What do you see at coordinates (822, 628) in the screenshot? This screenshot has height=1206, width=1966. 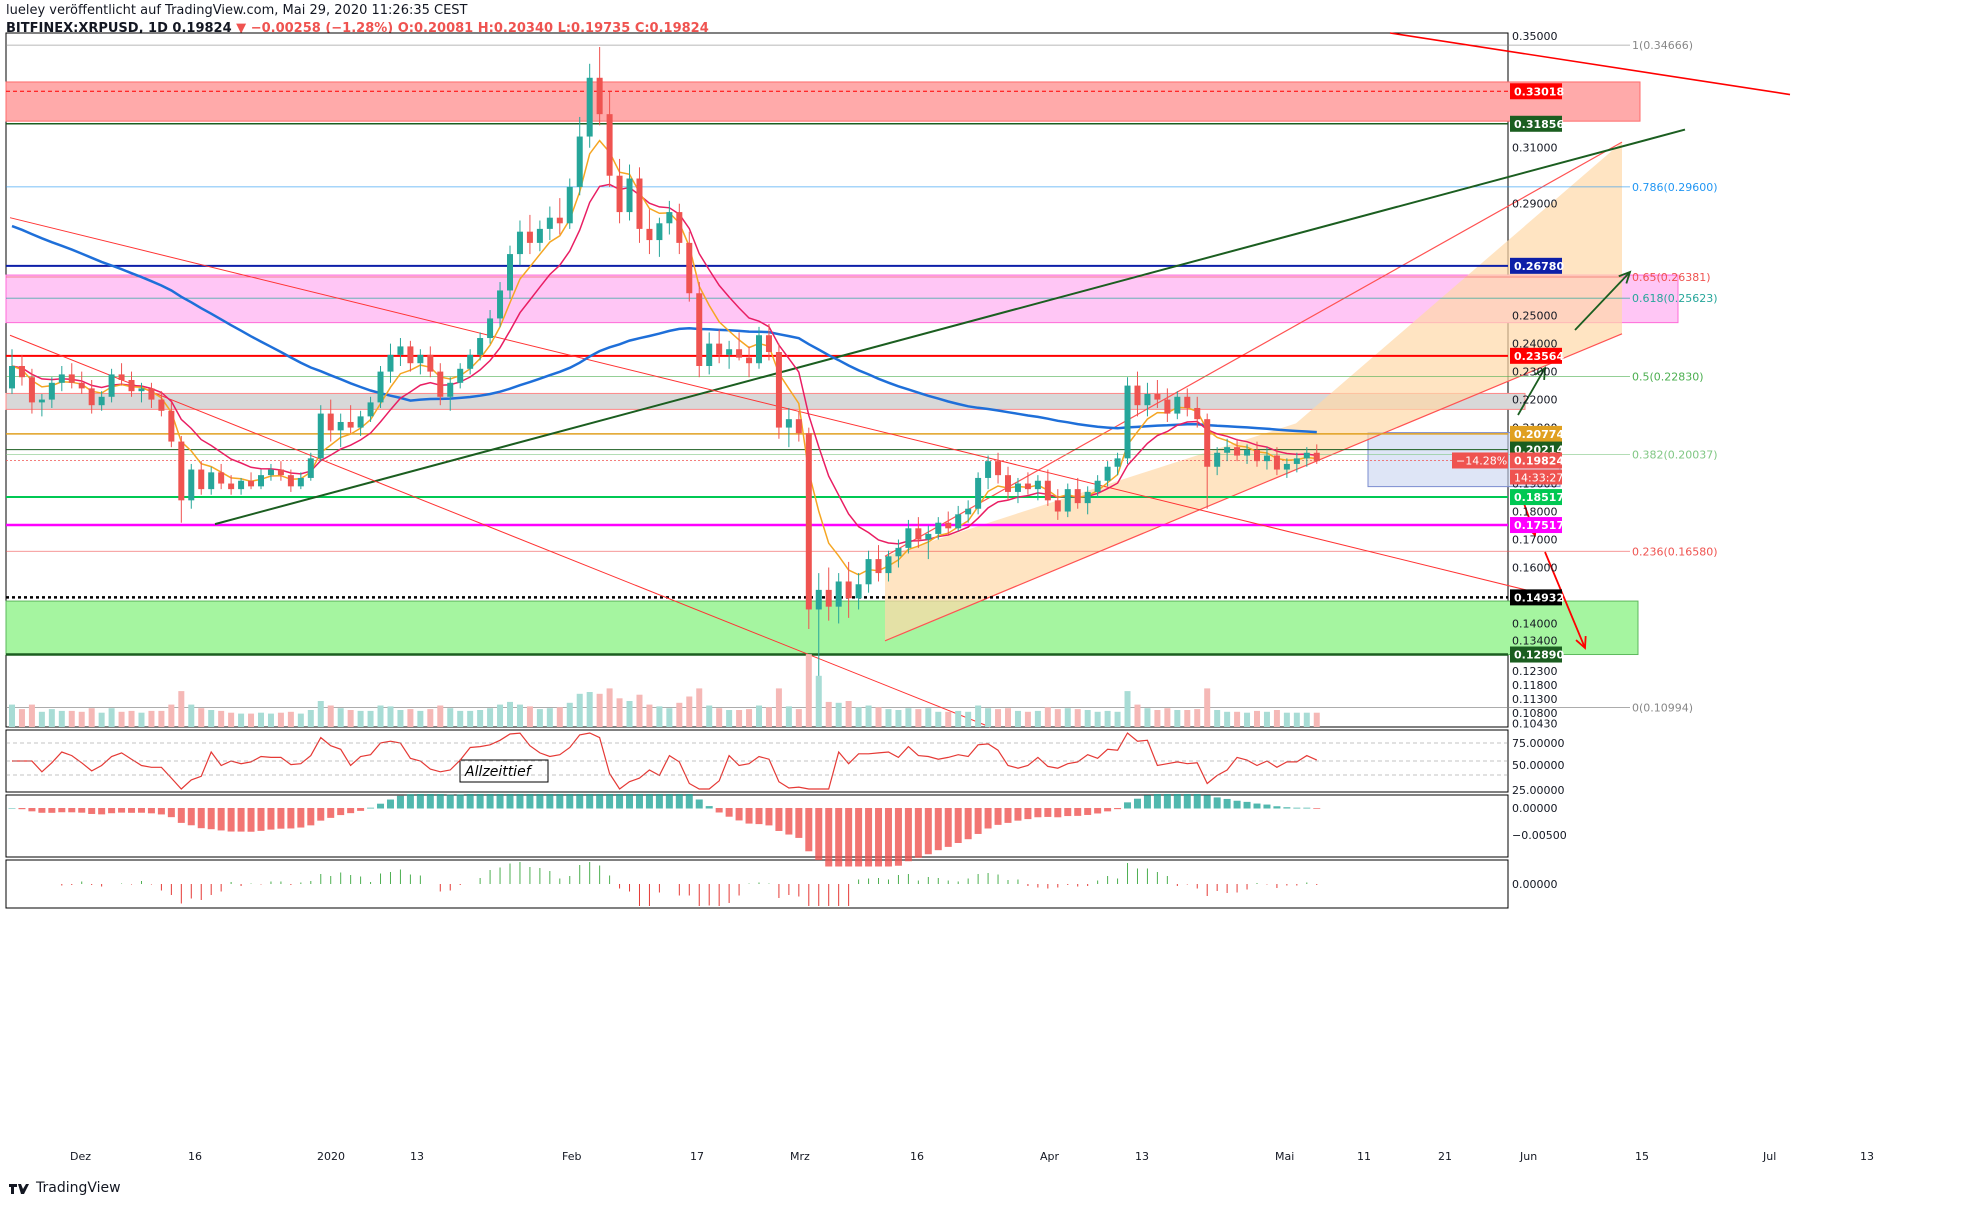 I see `green-support-zone` at bounding box center [822, 628].